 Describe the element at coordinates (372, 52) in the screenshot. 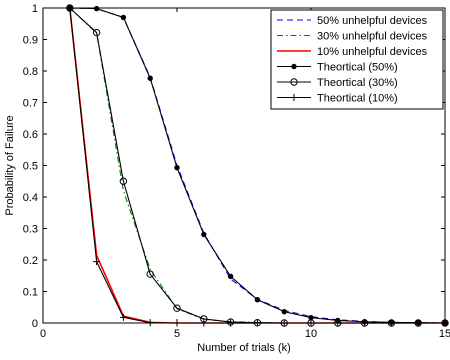

I see `legend-label: 10% unhelpful devices` at that location.